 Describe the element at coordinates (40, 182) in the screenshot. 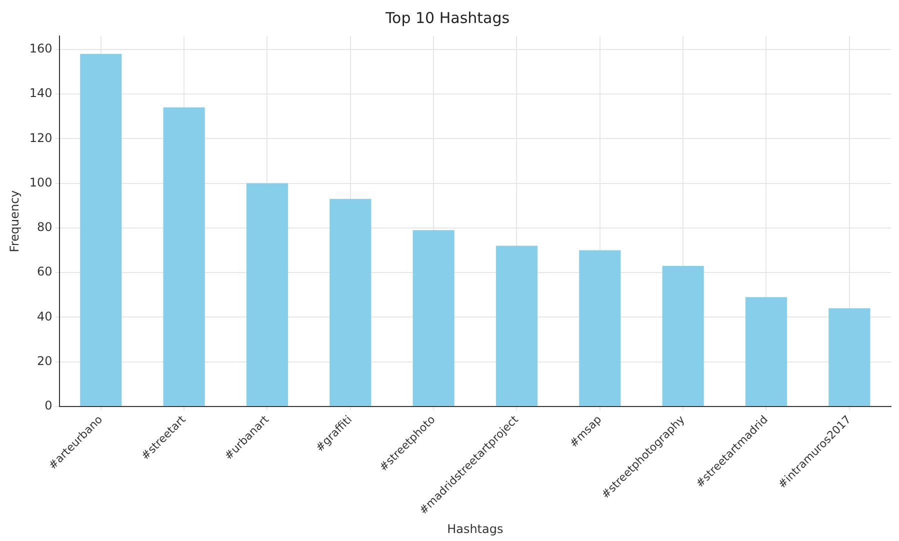

I see `y-tick-label: 100` at that location.